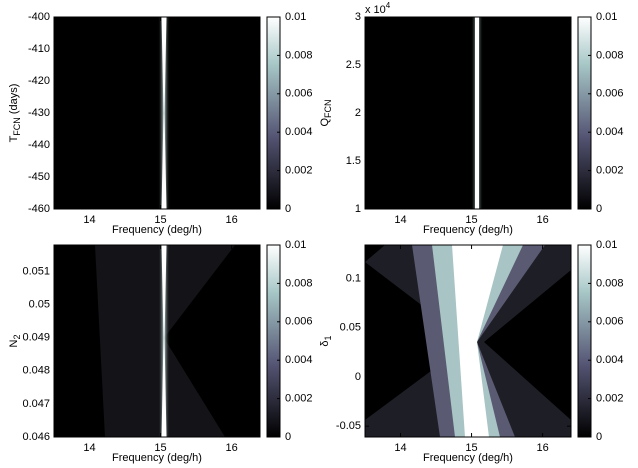 The height and width of the screenshot is (468, 638). Describe the element at coordinates (353, 65) in the screenshot. I see `y-tick-label: 2.5` at that location.